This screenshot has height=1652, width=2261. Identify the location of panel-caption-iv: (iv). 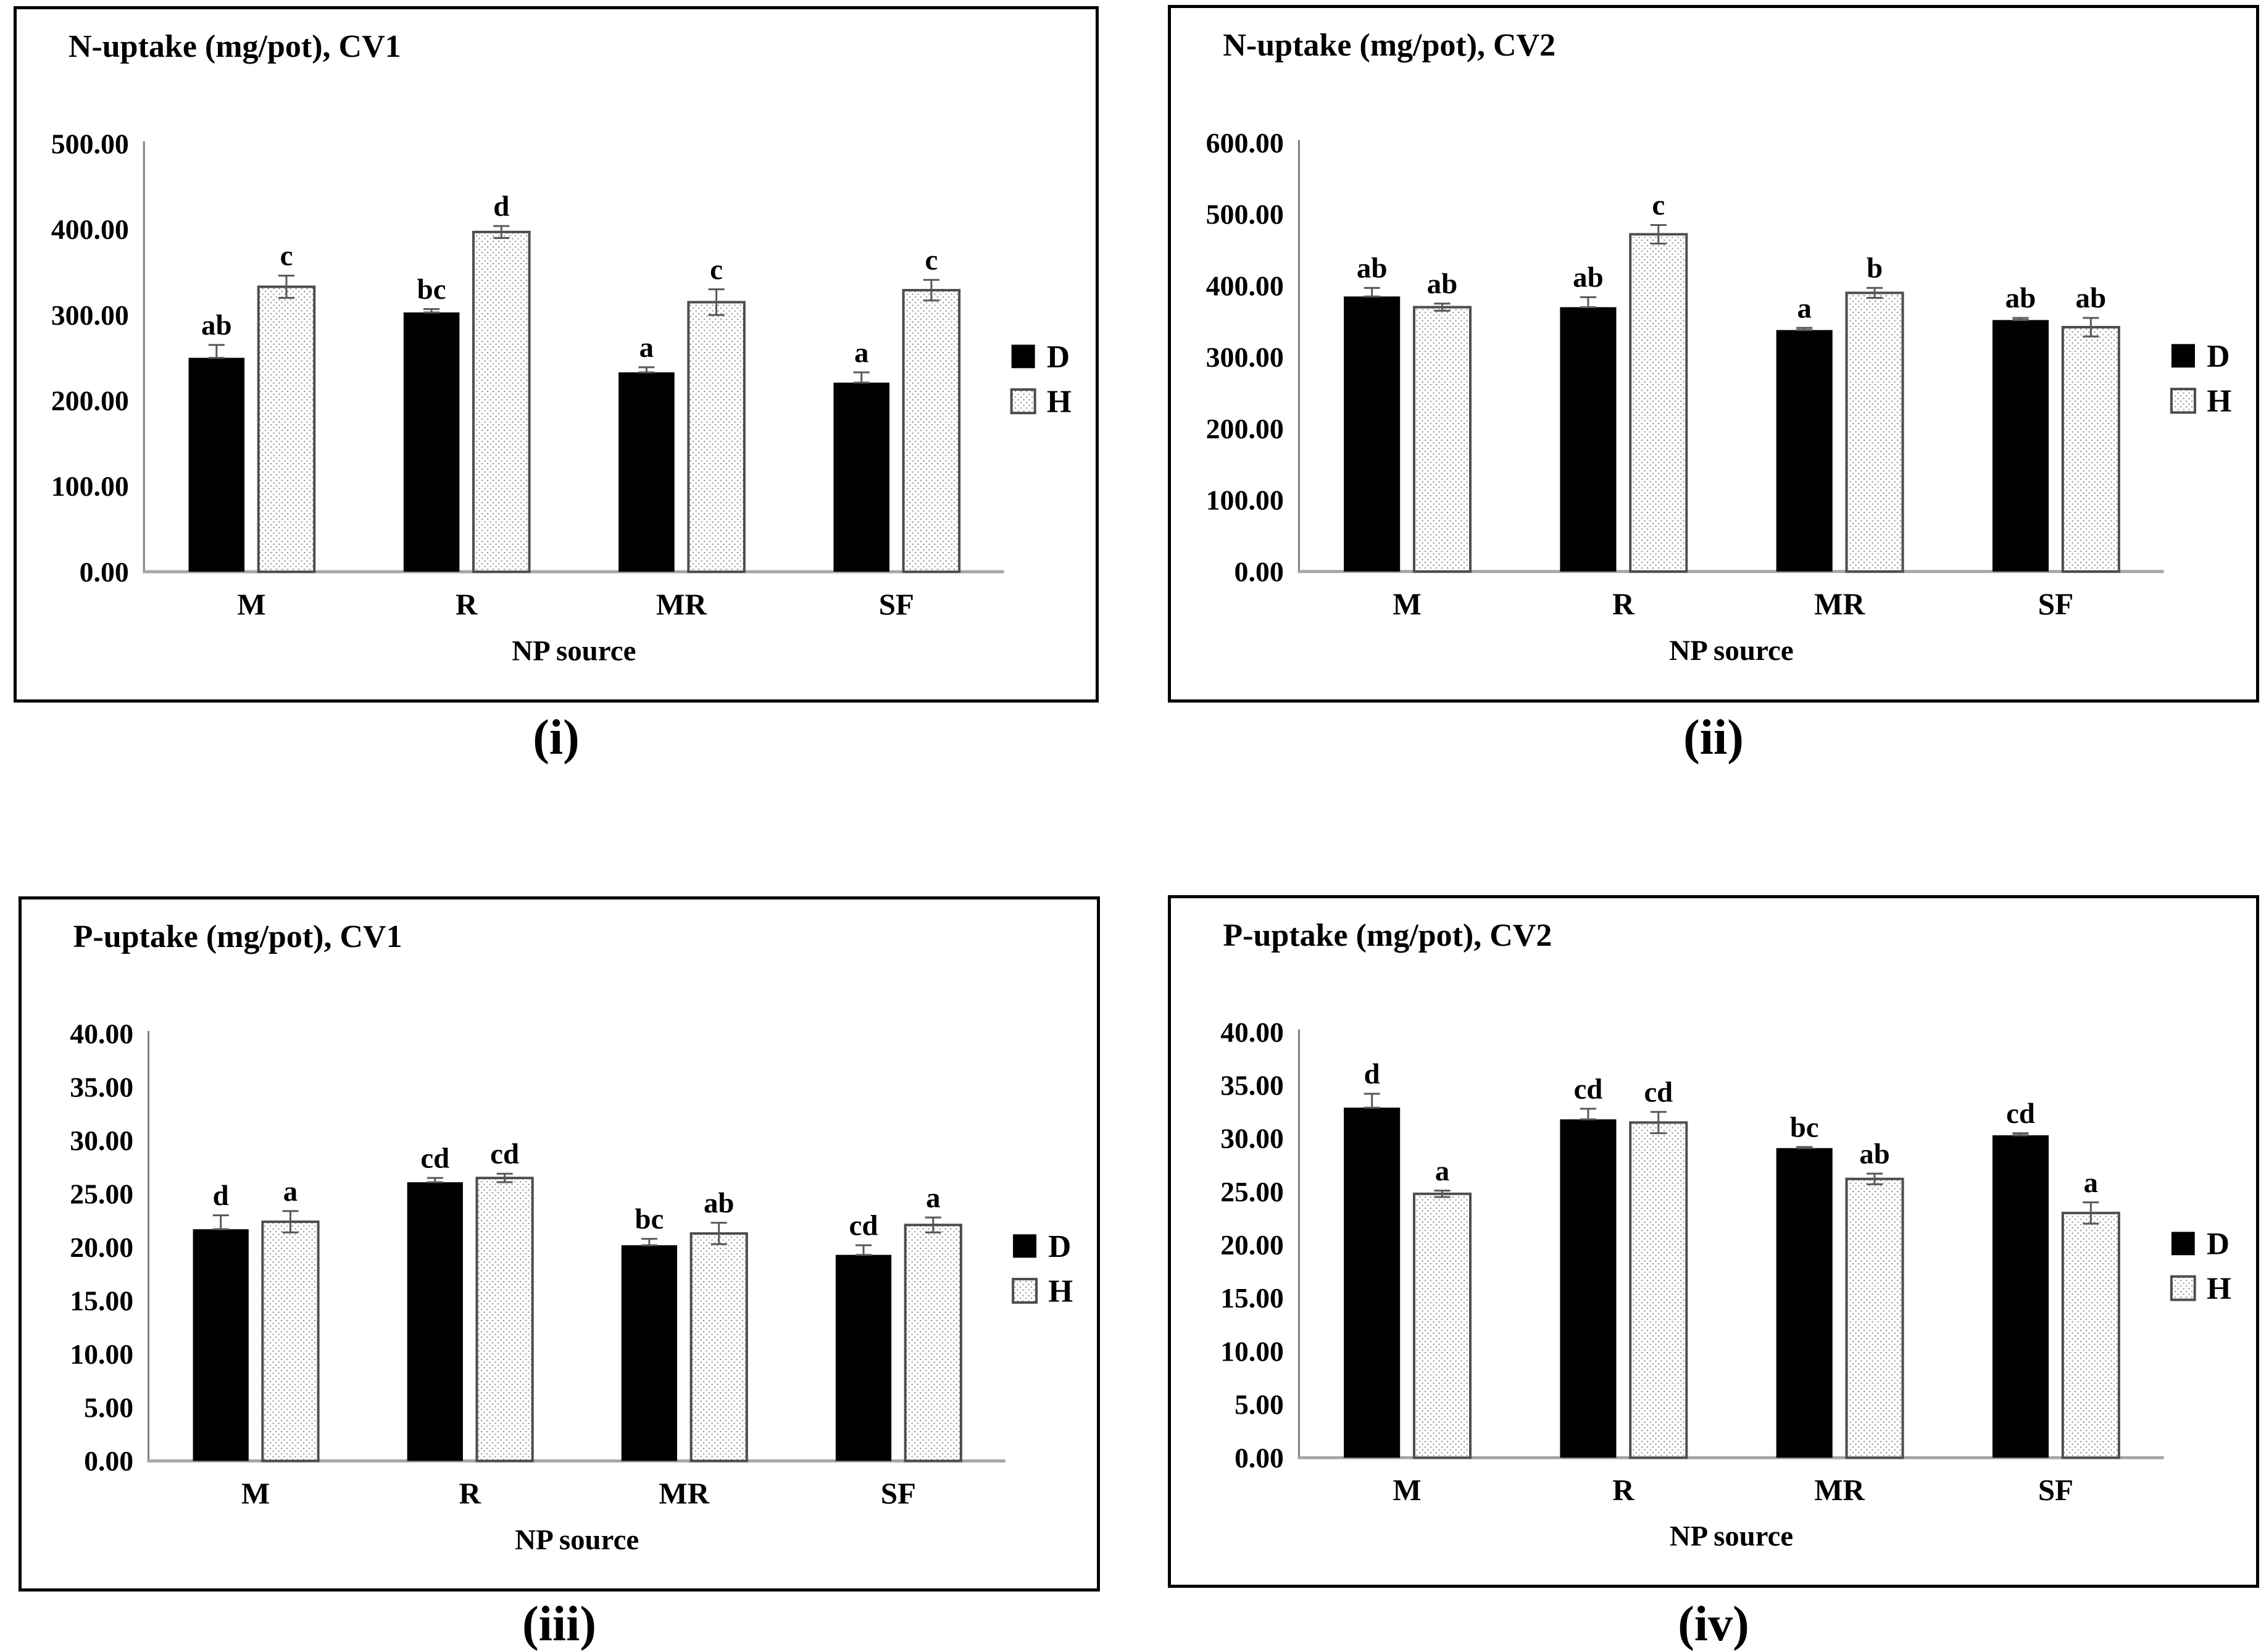
(1714, 1624).